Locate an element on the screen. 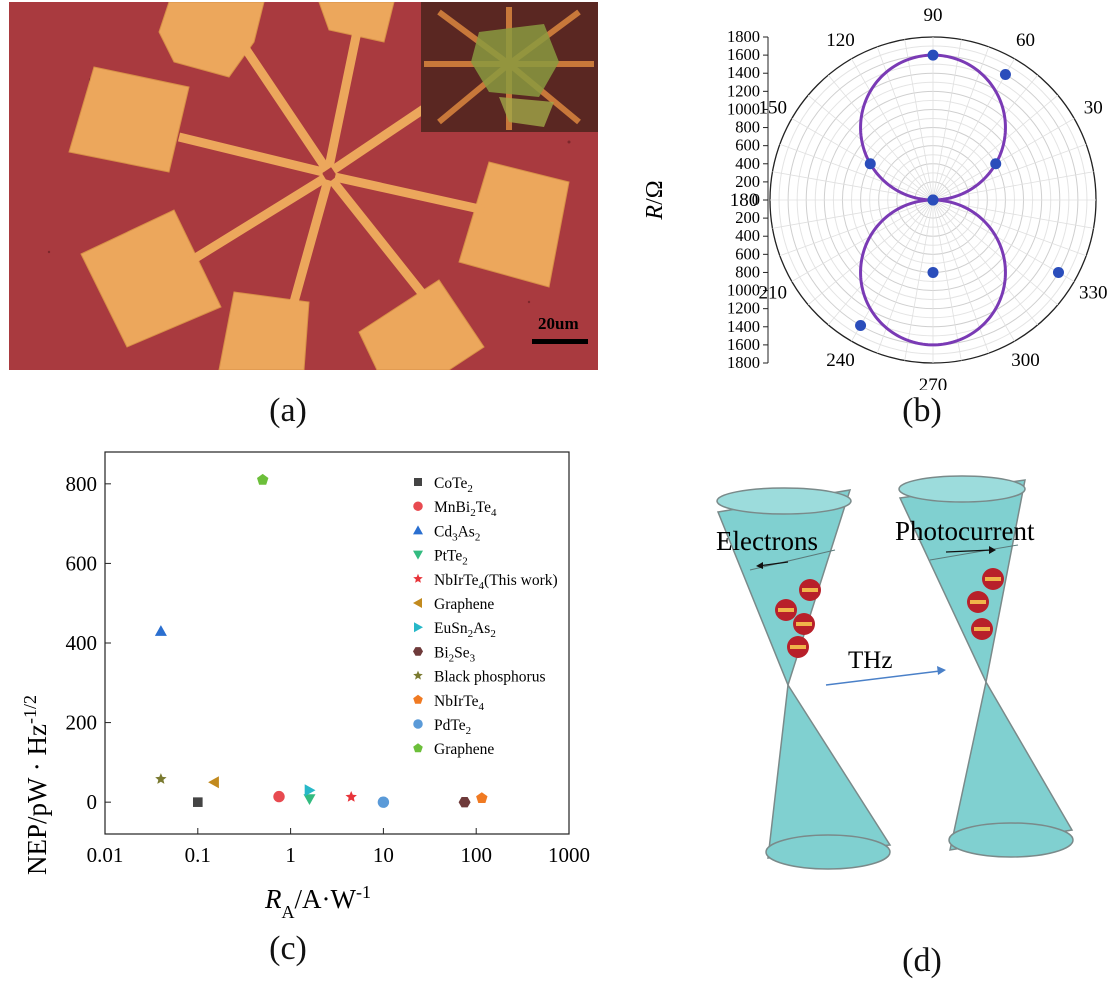 The width and height of the screenshot is (1113, 986). legend-label-11: Graphene is located at coordinates (464, 749).